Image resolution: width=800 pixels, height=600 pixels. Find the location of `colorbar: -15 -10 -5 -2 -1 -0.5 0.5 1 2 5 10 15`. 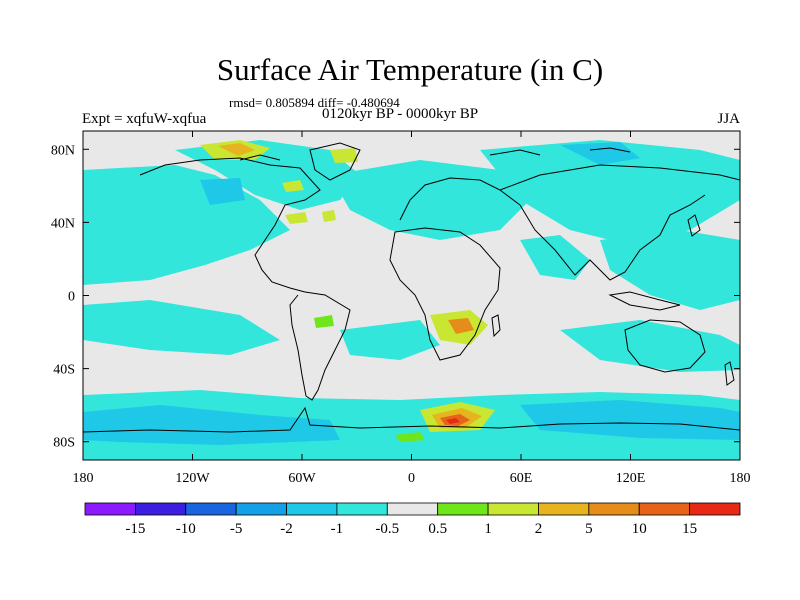

colorbar: -15 -10 -5 -2 -1 -0.5 0.5 1 2 5 10 15 is located at coordinates (412, 519).